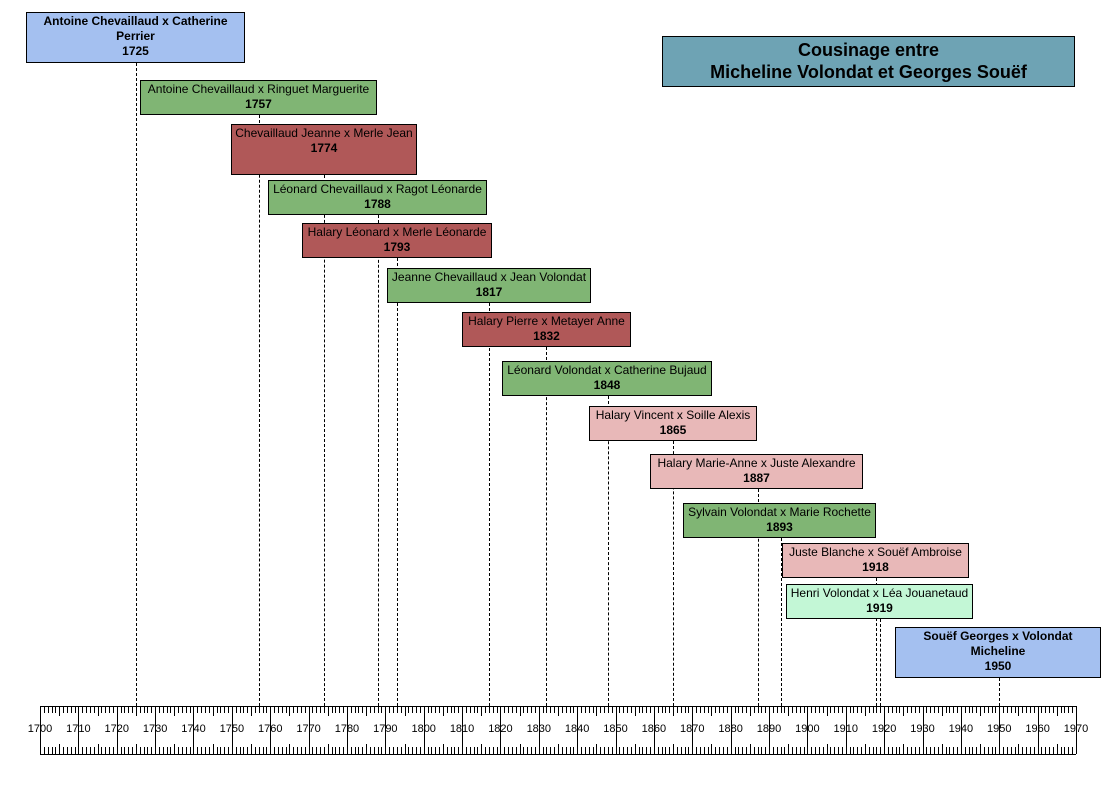  What do you see at coordinates (607, 370) in the screenshot?
I see `couple-names: Léonard Volondat x Catherine Bujaud` at bounding box center [607, 370].